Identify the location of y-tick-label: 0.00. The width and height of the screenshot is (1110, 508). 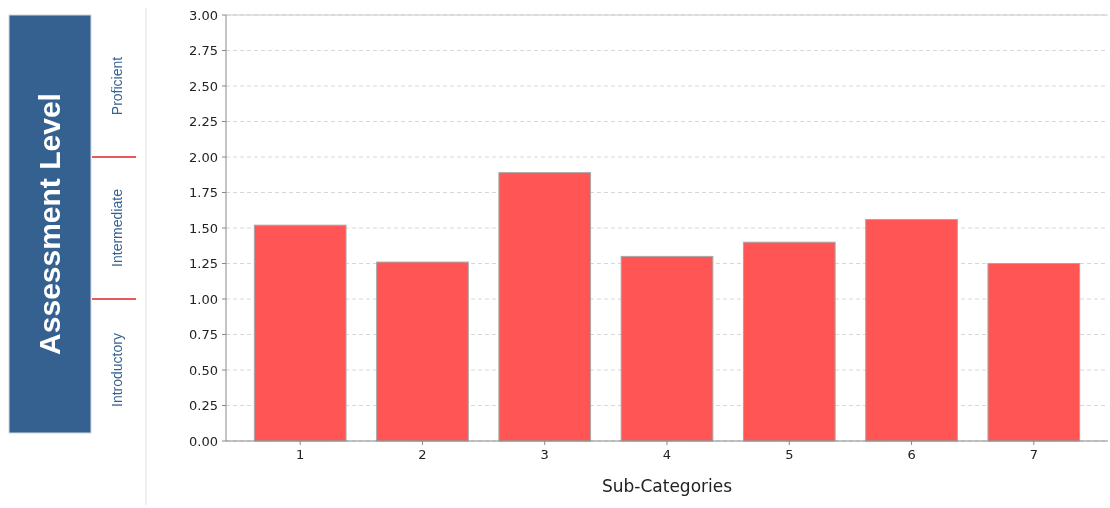
(203, 441).